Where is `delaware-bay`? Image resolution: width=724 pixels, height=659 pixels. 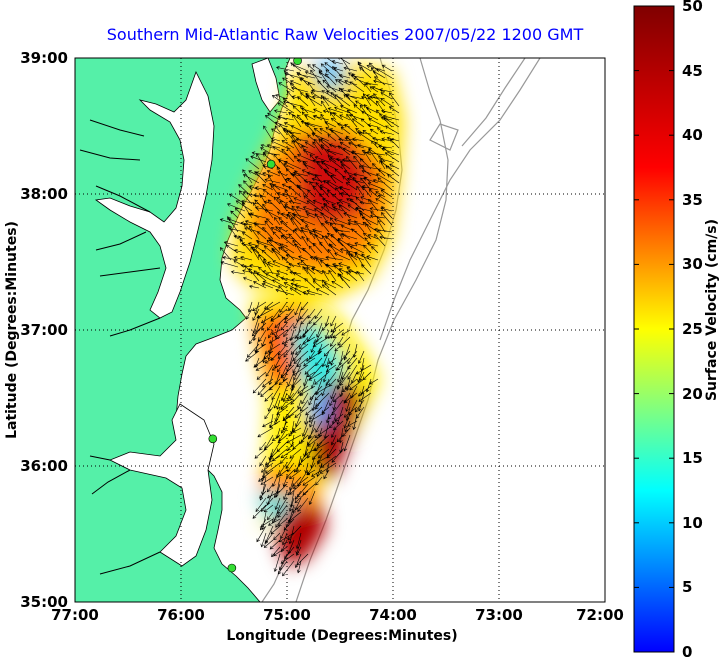
delaware-bay is located at coordinates (266, 85).